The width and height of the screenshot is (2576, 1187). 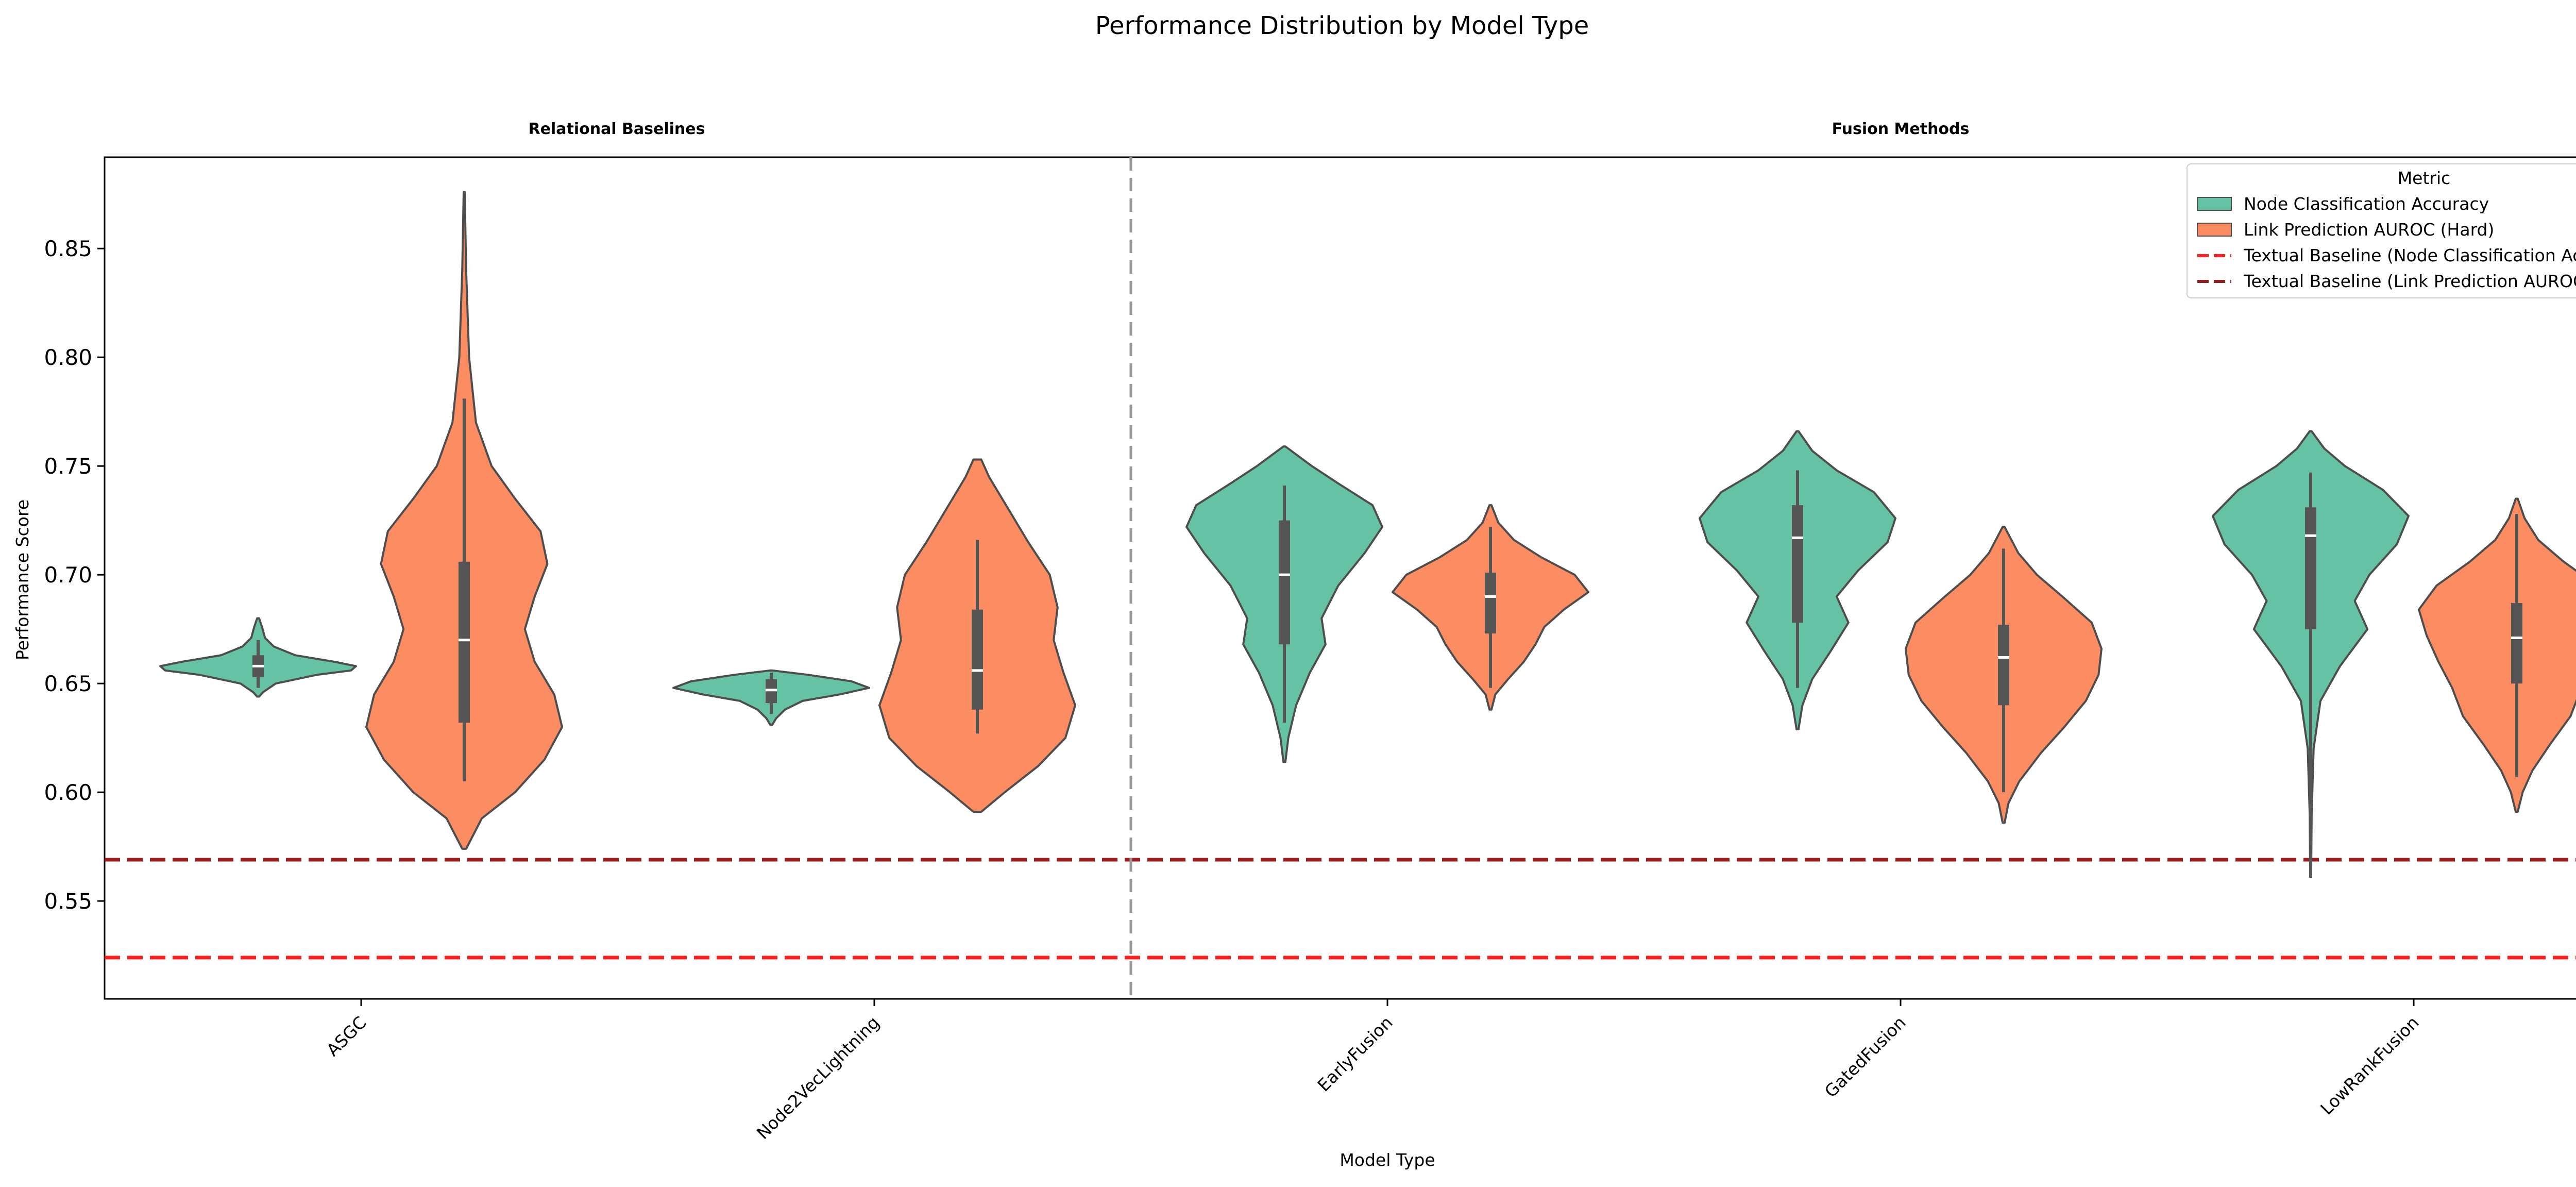 I want to click on x-tick-label: ASGC, so click(x=346, y=1036).